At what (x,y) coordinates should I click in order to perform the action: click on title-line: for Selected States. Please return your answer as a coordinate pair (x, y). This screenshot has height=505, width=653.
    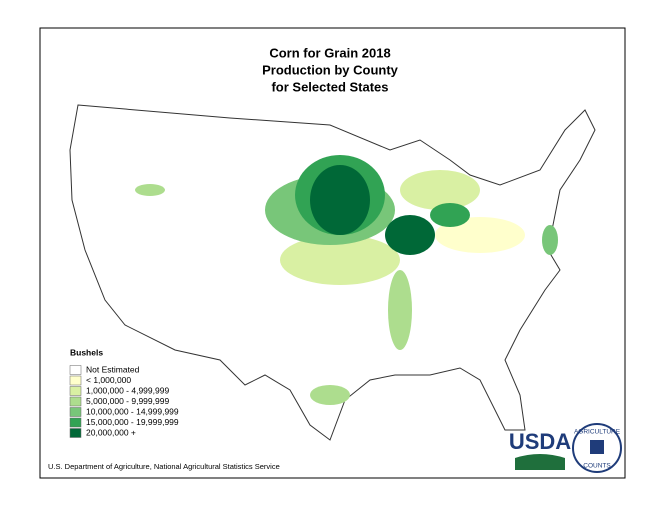
    Looking at the image, I should click on (329, 86).